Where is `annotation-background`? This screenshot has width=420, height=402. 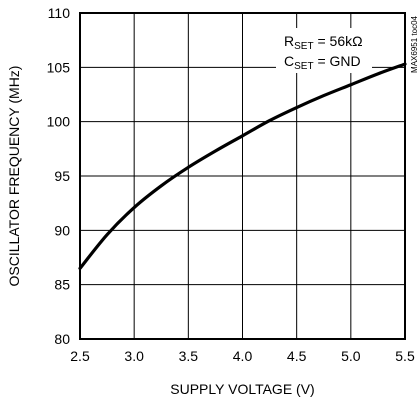
annotation-background is located at coordinates (324, 50).